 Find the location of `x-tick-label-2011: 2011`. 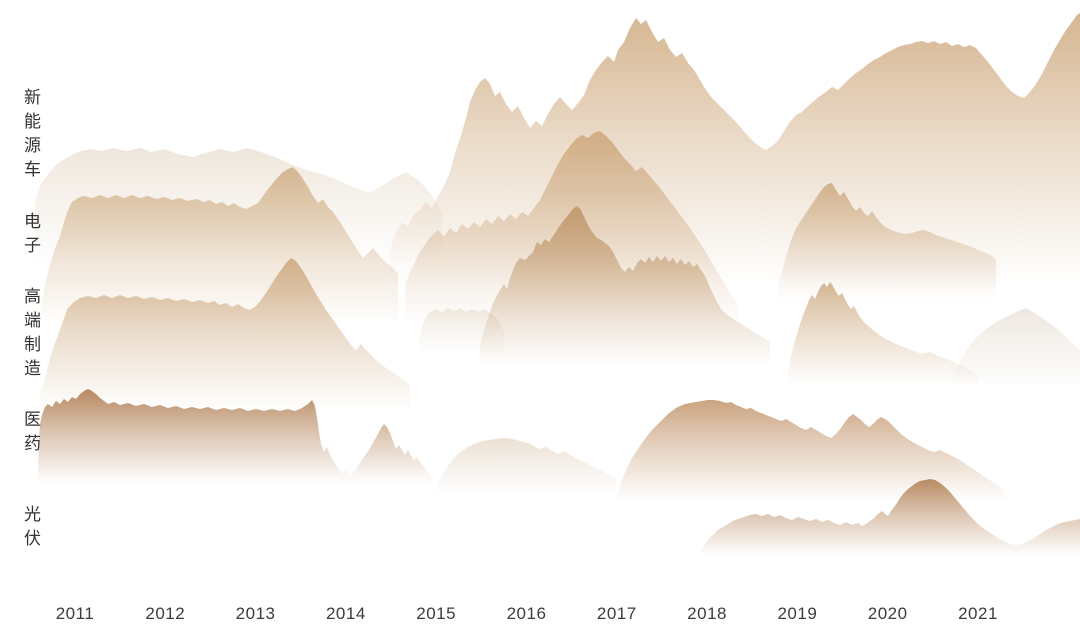

x-tick-label-2011: 2011 is located at coordinates (75, 613).